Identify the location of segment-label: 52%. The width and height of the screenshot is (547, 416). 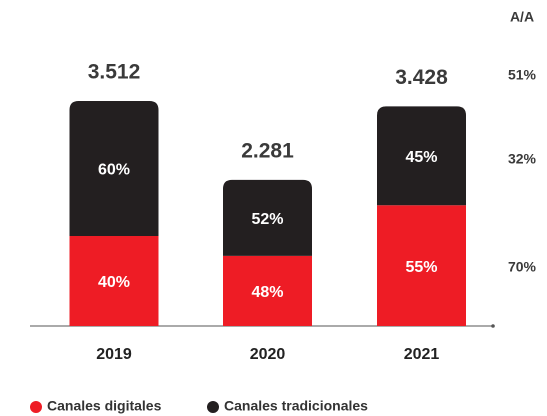
(267, 219).